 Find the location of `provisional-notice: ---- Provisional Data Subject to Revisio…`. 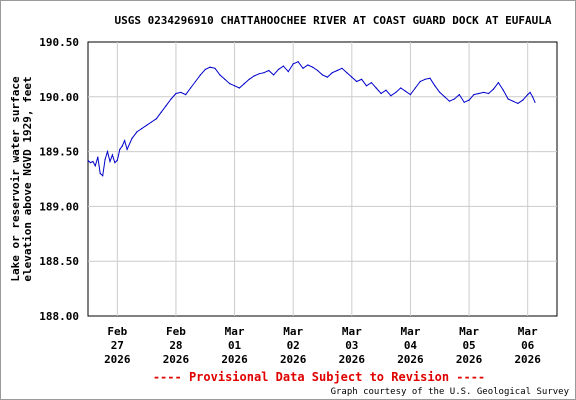

provisional-notice: ---- Provisional Data Subject to Revisio… is located at coordinates (319, 377).